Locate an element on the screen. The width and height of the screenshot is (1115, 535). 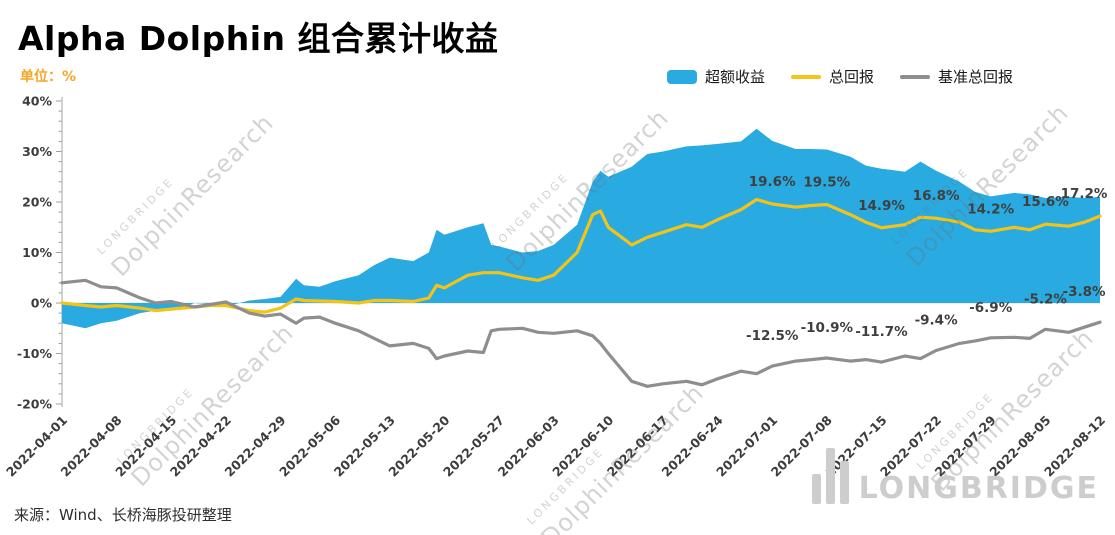
y-axis-label: 30% is located at coordinates (37, 151).